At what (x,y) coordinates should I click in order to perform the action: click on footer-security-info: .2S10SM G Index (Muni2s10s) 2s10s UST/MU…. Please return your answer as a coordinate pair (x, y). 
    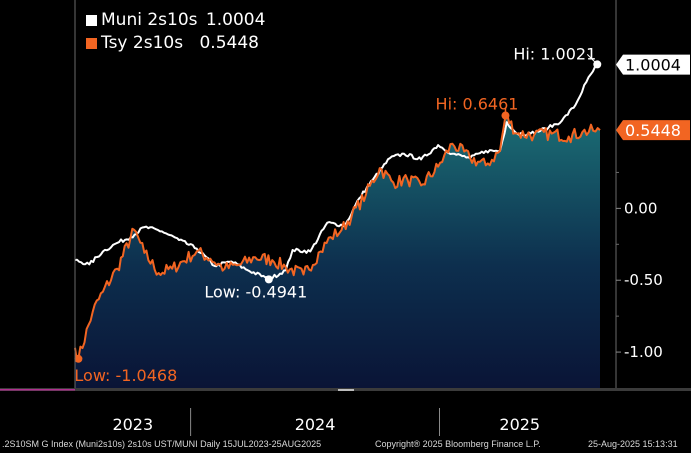
    Looking at the image, I should click on (162, 444).